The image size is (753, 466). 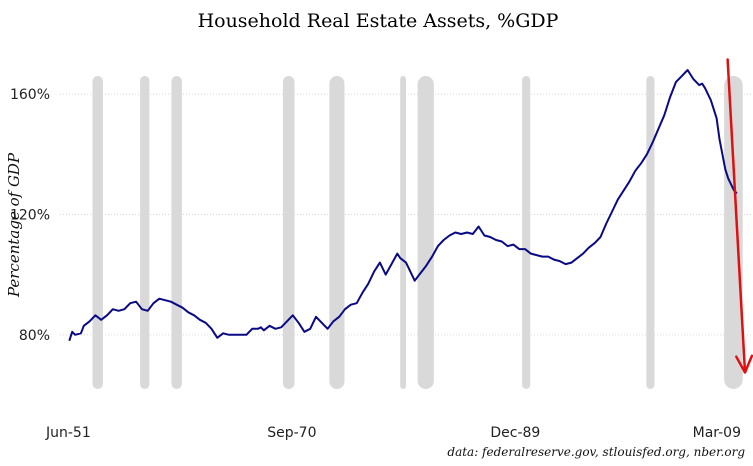 I want to click on y-axis-label: Percentage of GDP, so click(x=14, y=225).